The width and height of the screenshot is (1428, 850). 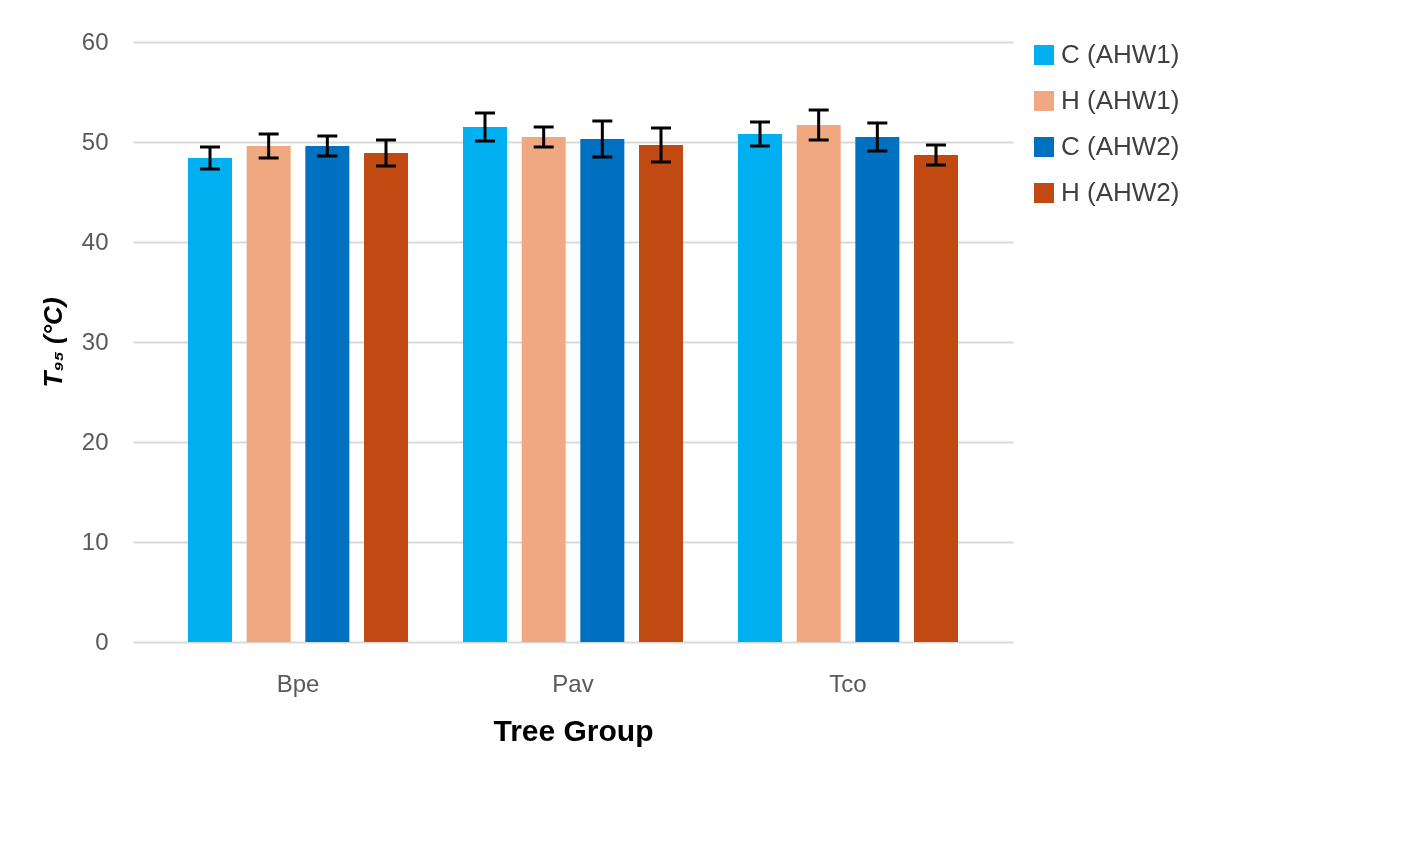 I want to click on x-tick-label: Bpe, so click(x=298, y=683).